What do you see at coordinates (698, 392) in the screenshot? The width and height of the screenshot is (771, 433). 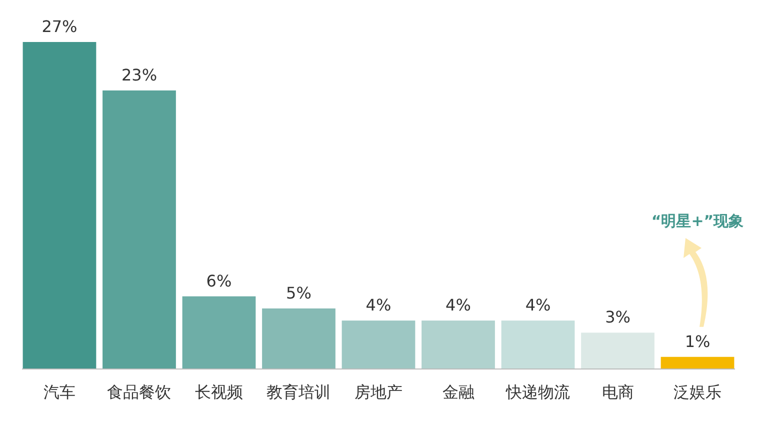 I see `x-tick-label: 泛娱乐` at bounding box center [698, 392].